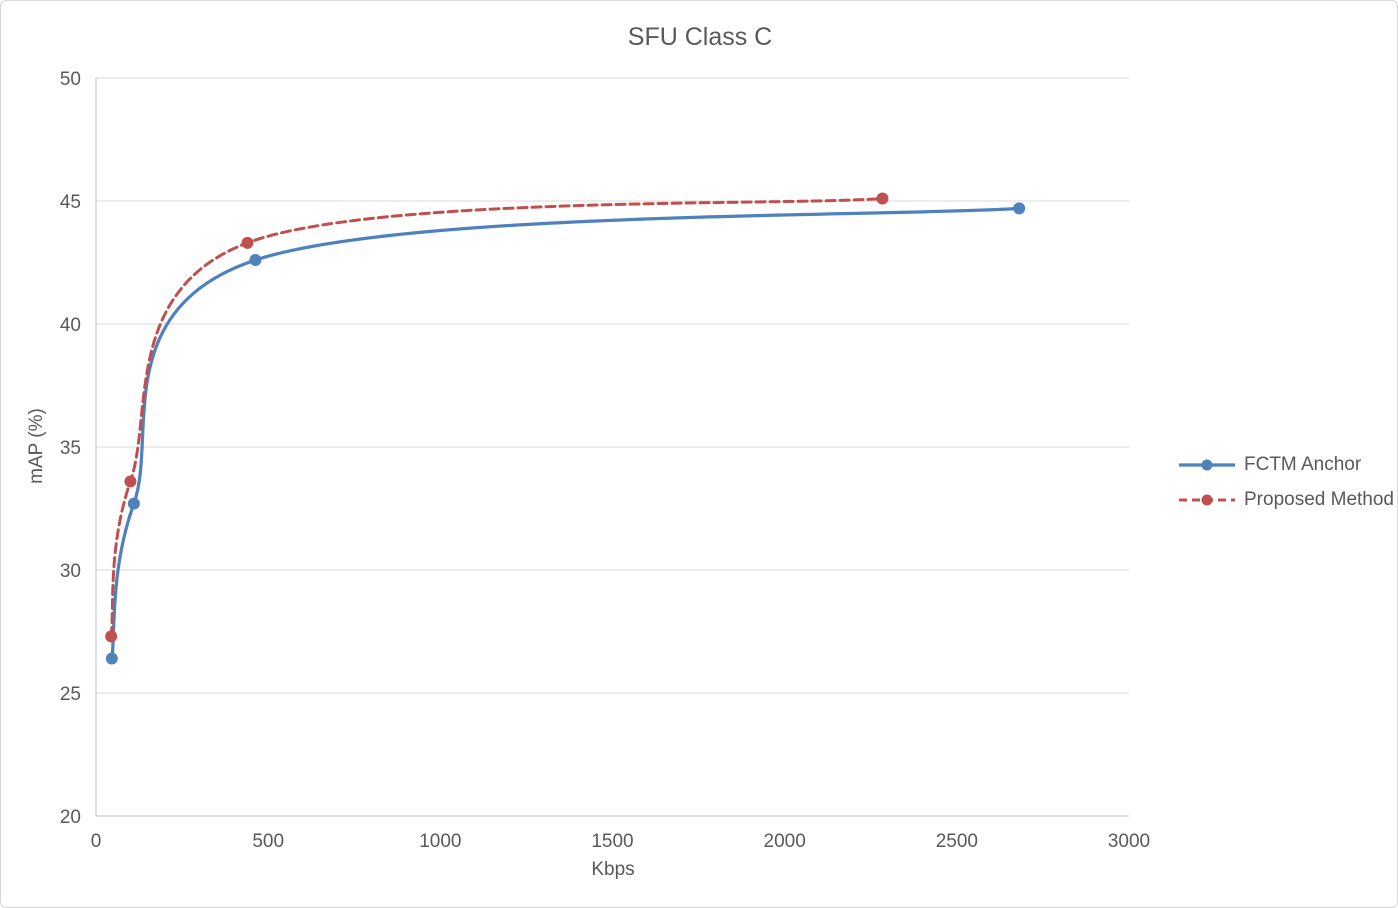  I want to click on y-tick-label-45: 45, so click(70, 202).